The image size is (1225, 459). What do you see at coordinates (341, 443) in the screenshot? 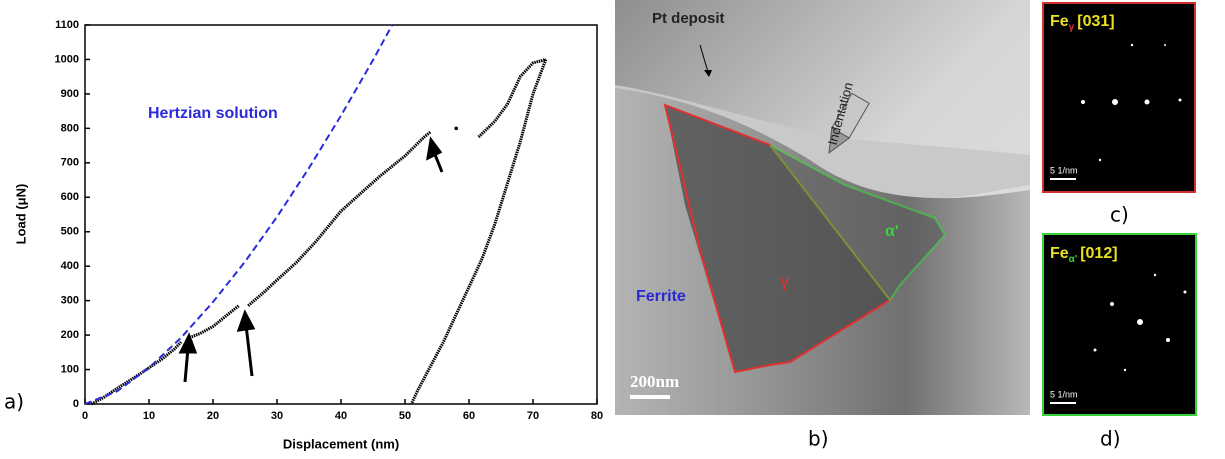
I see `x-axis-label: Displacement (nm)` at bounding box center [341, 443].